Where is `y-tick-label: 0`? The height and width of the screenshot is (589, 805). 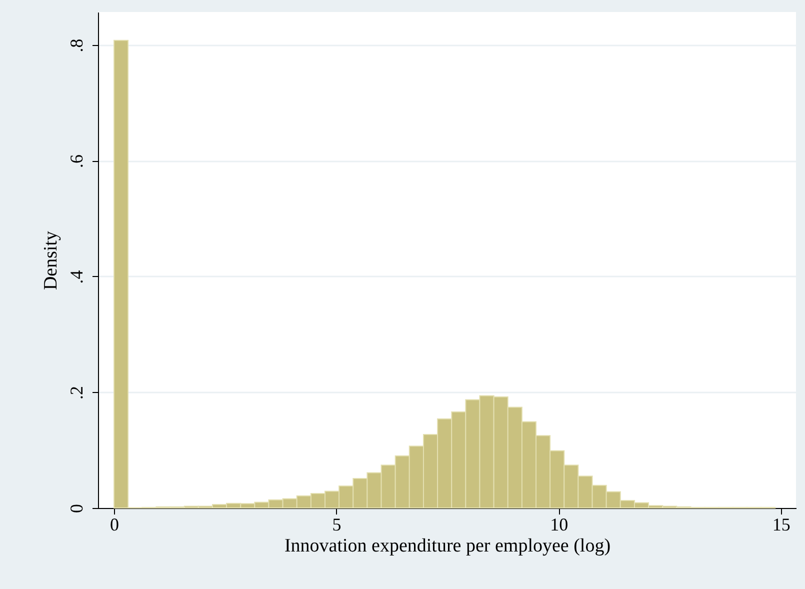
y-tick-label: 0 is located at coordinates (76, 508).